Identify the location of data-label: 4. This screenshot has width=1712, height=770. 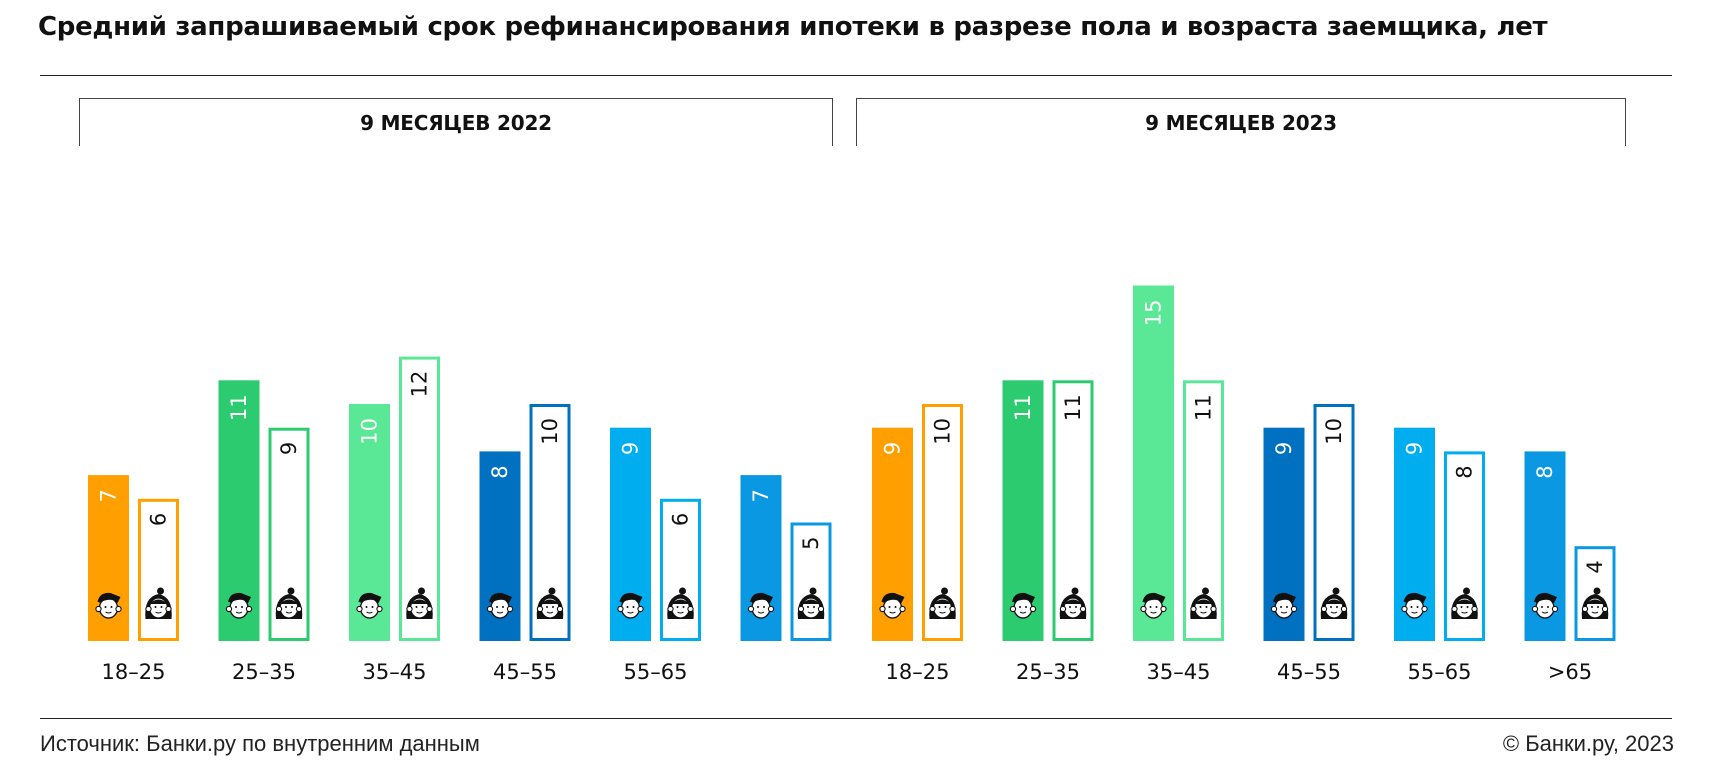
(1595, 566).